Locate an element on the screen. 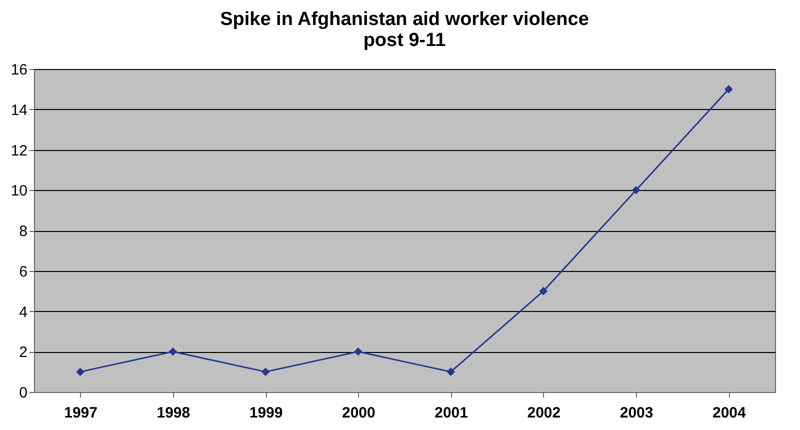 This screenshot has height=430, width=800. text: Spike in Afghanistan aid worker violence is located at coordinates (404, 19).